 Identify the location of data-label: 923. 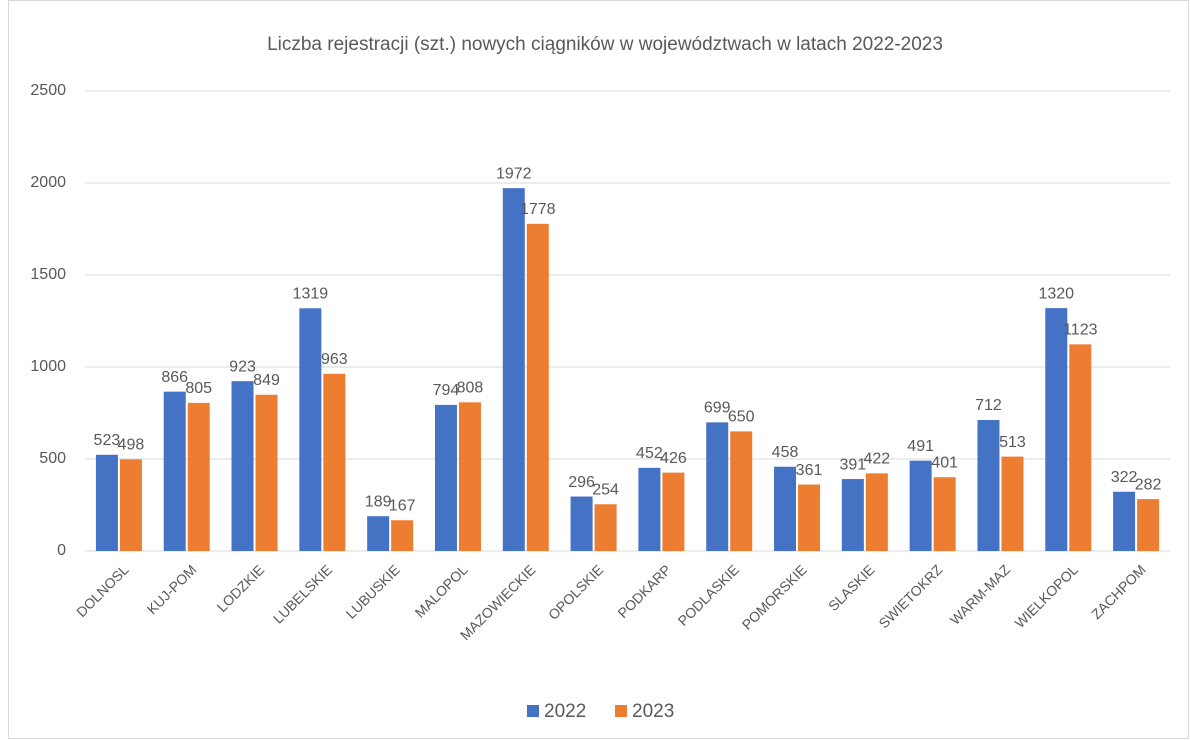
(242, 366).